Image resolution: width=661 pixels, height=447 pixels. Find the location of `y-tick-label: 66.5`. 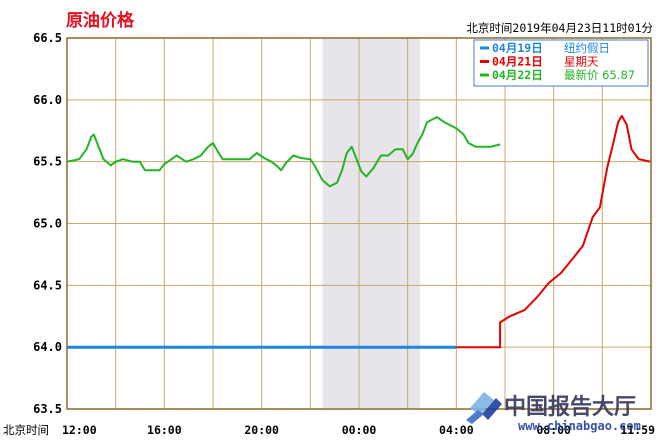

y-tick-label: 66.5 is located at coordinates (47, 38).